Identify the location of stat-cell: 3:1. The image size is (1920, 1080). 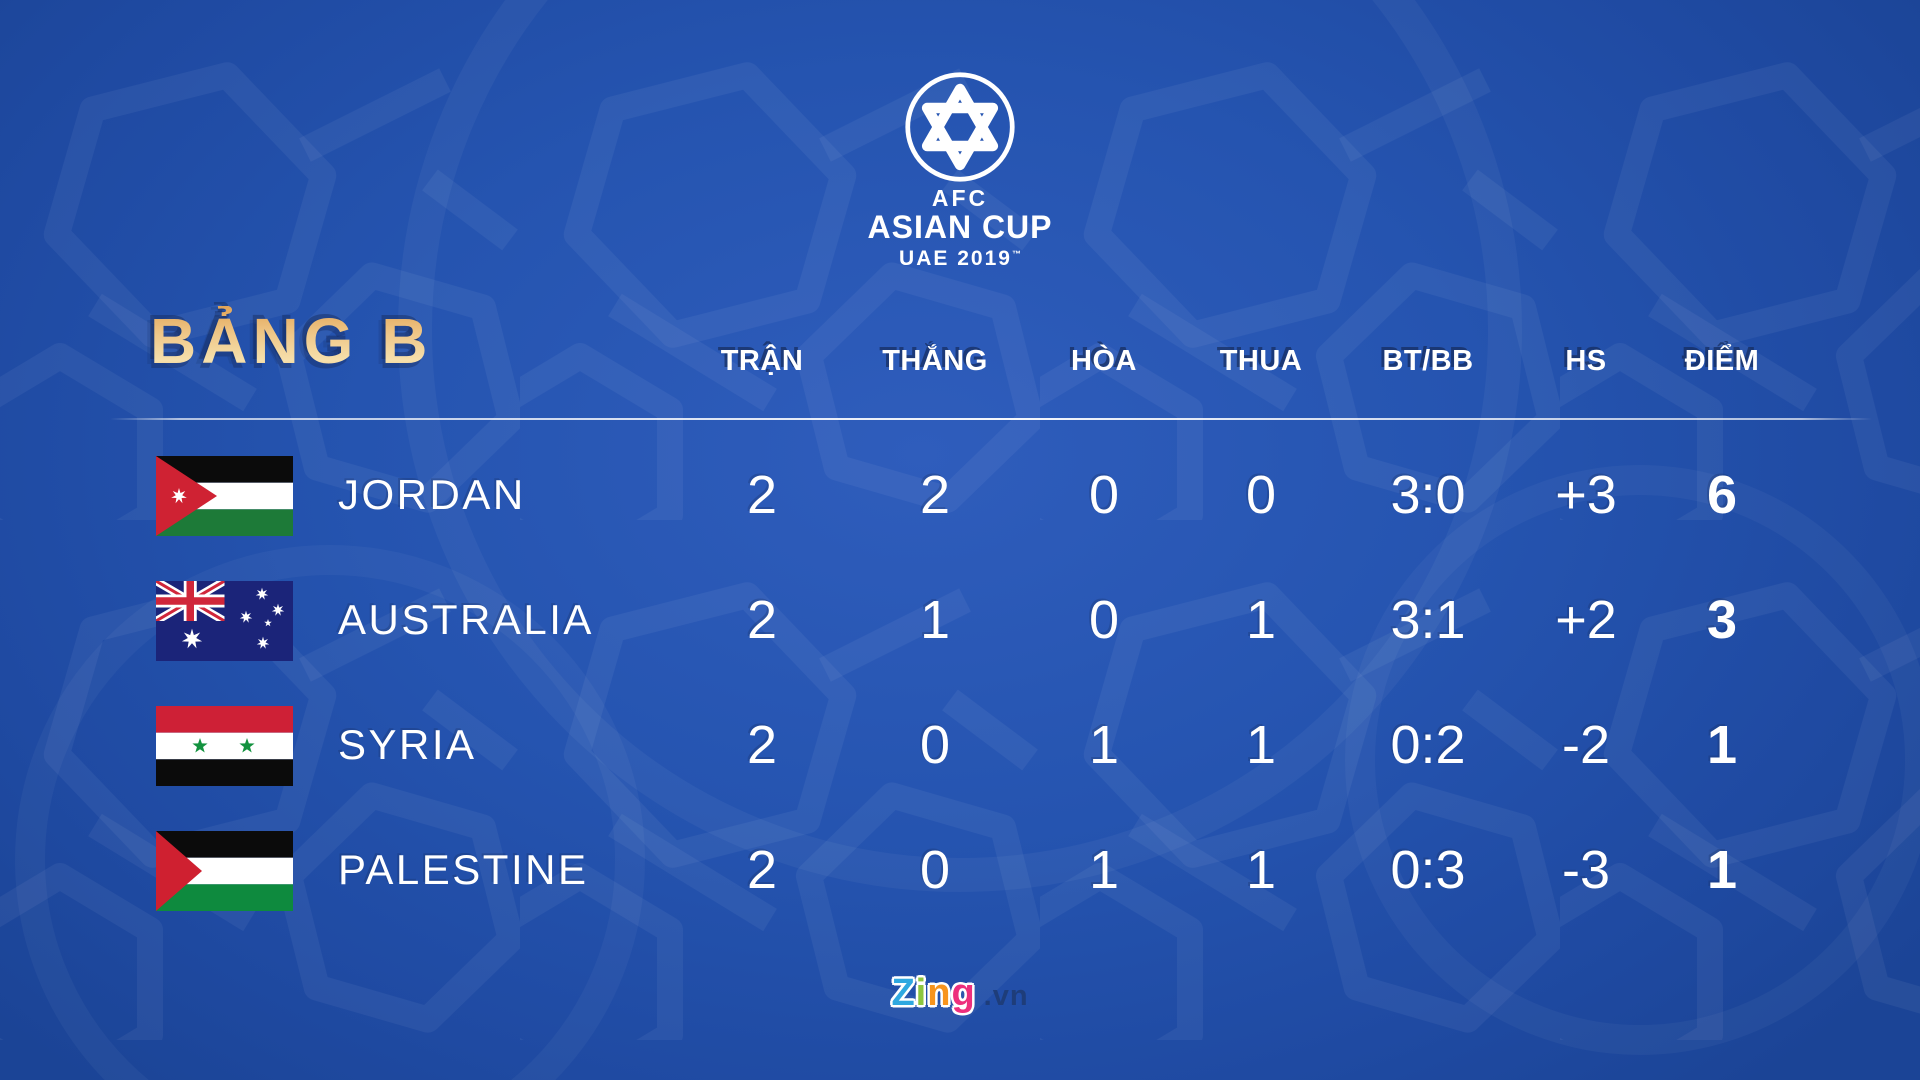
(1428, 620).